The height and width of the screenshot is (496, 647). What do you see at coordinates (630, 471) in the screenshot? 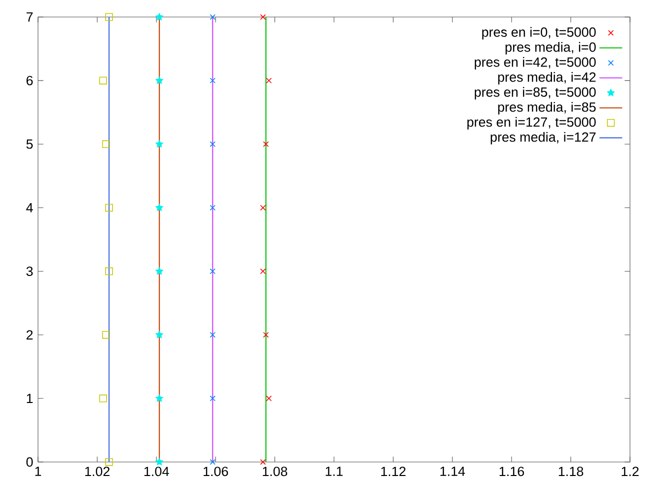
I see `x-tick-label: 1.2` at bounding box center [630, 471].